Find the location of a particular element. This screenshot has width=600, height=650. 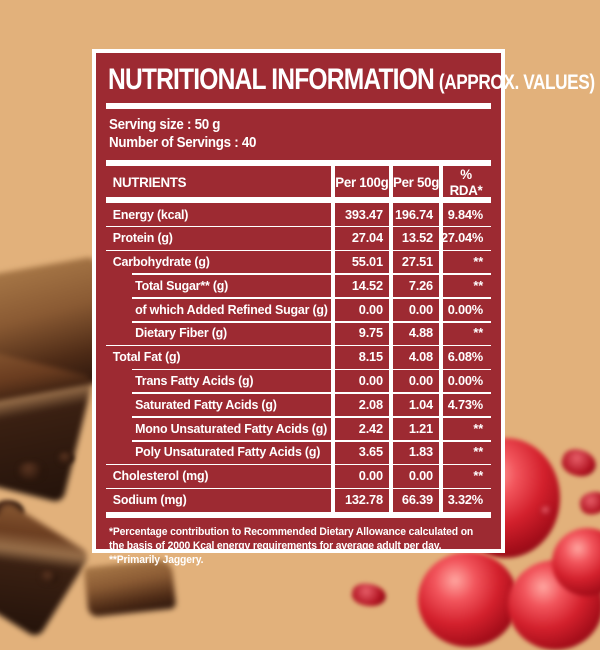

nutrient-label: Cholesterol (mg) is located at coordinates (160, 476).